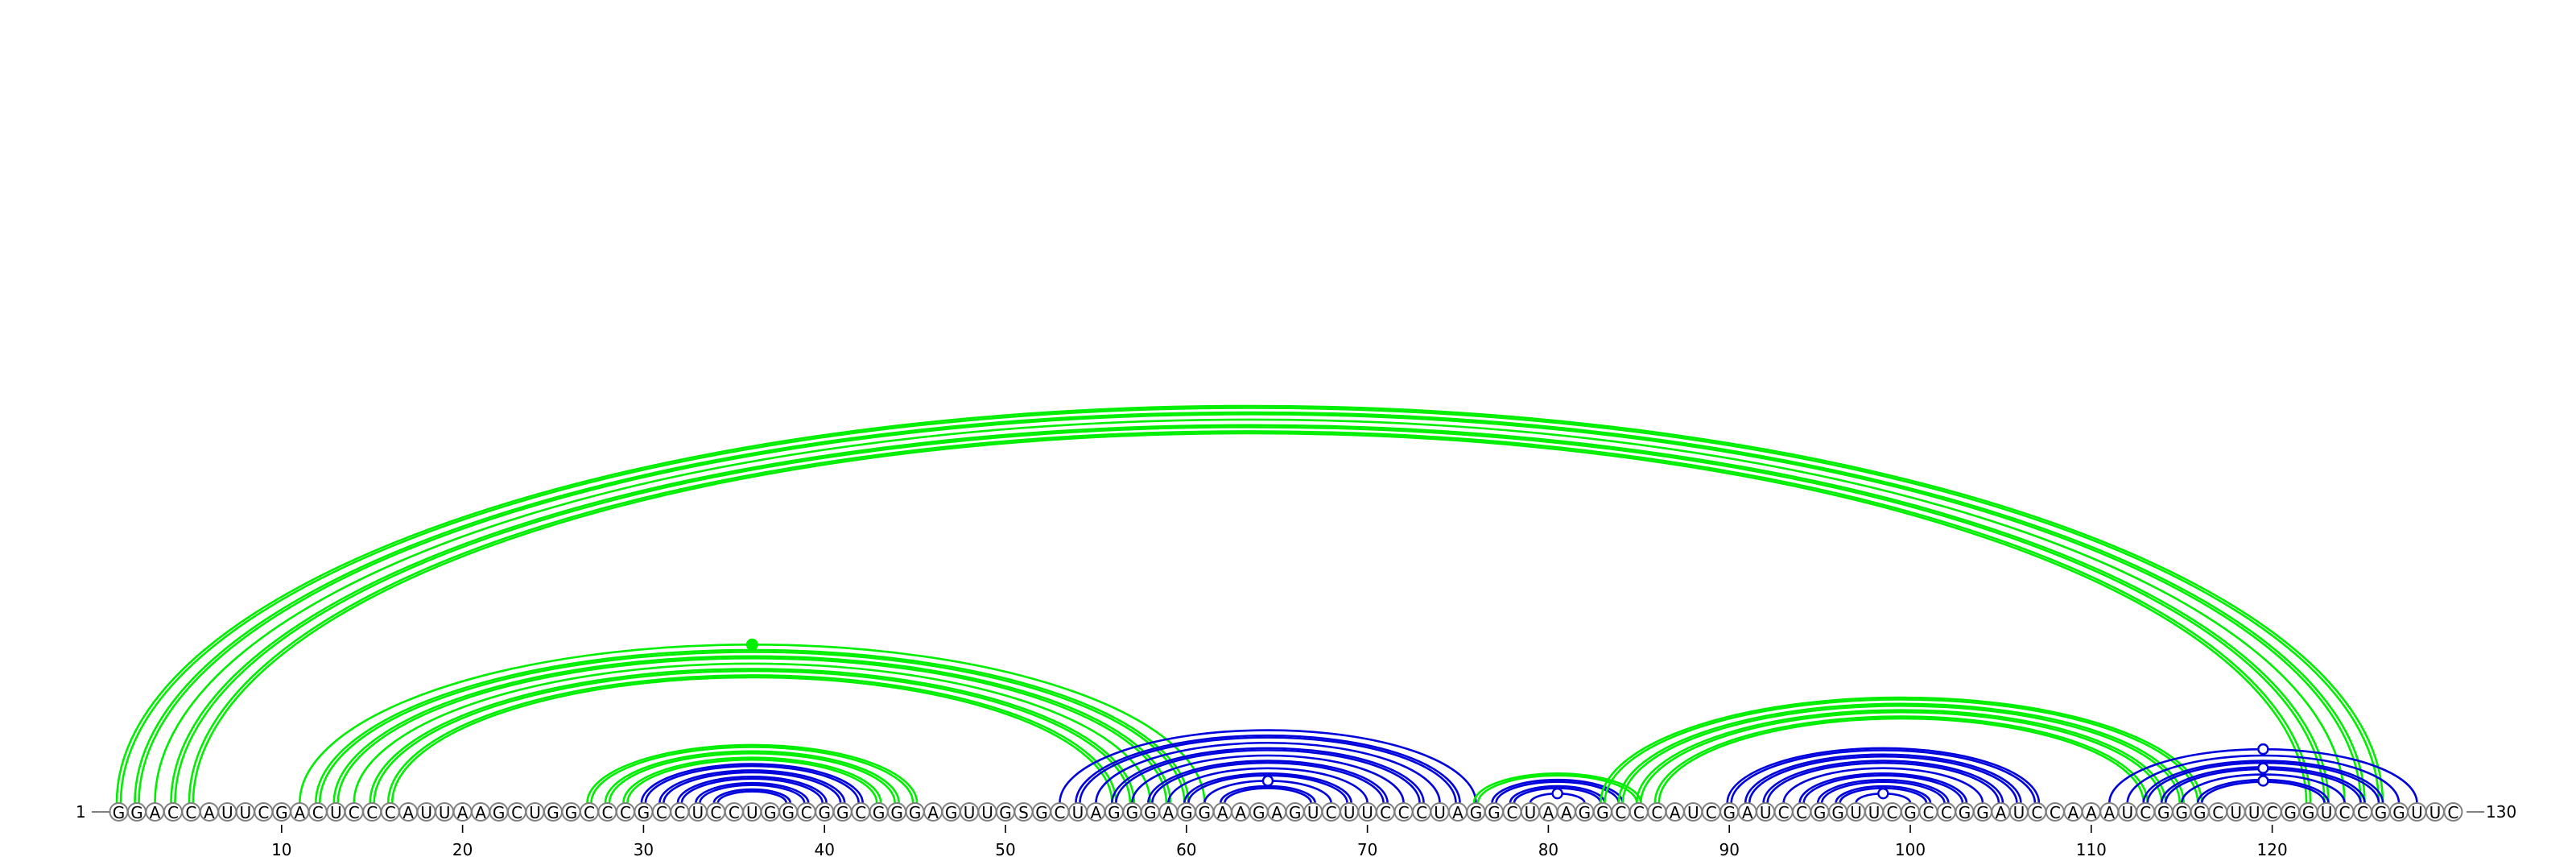 This screenshot has width=2576, height=857. What do you see at coordinates (1005, 849) in the screenshot?
I see `tick-label: 50` at bounding box center [1005, 849].